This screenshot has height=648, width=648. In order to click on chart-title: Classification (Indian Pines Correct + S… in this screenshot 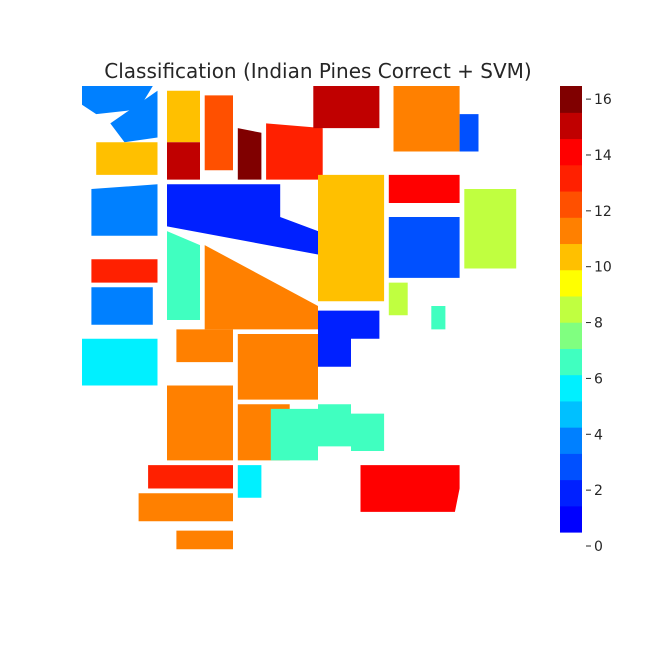, I will do `click(317, 71)`.